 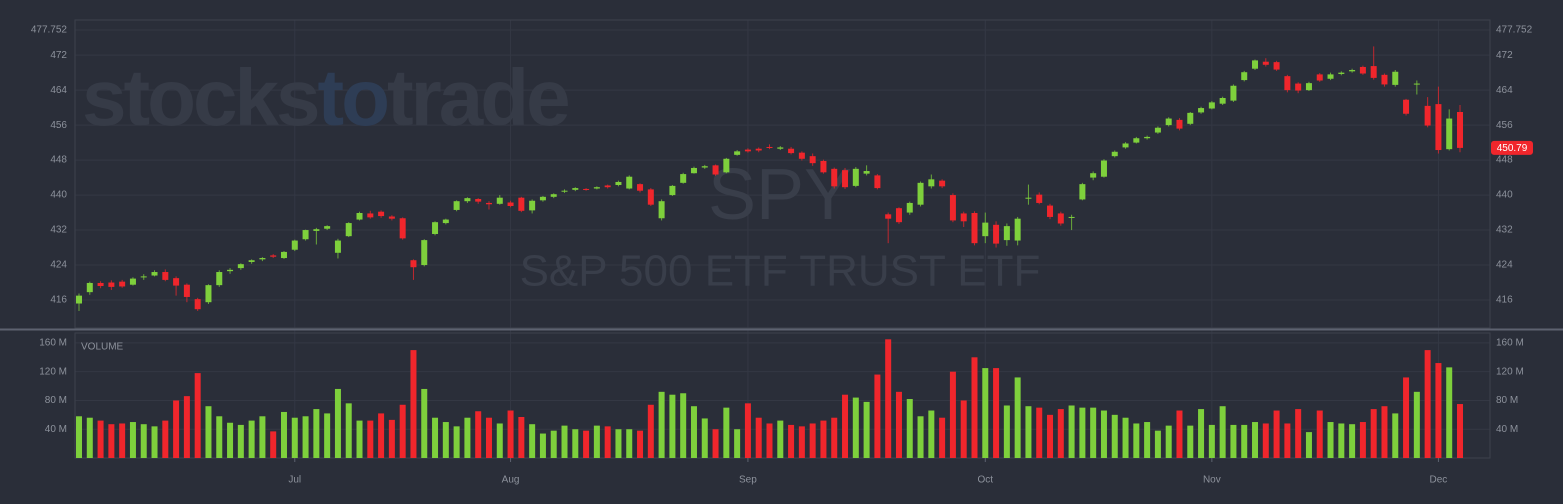 I want to click on title-watermark: S&P 500 ETF TRUST ETF, so click(x=780, y=271).